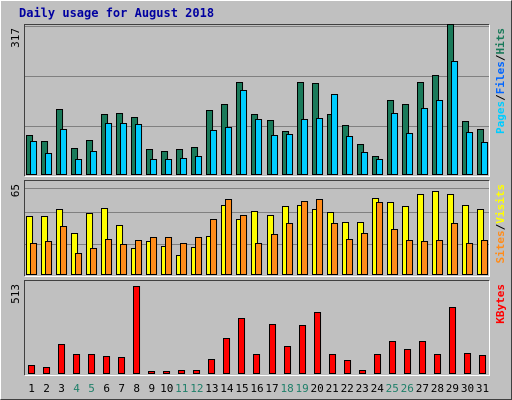  I want to click on x-tick-label-day-13: 13, so click(211, 388).